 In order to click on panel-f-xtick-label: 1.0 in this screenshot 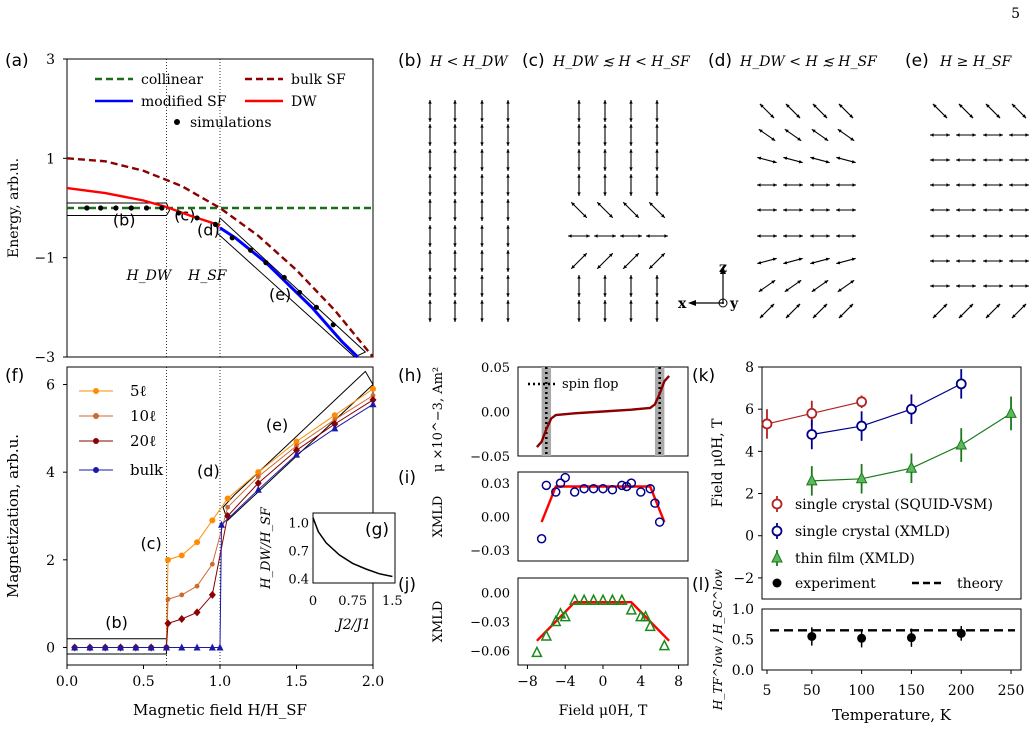, I will do `click(220, 682)`.